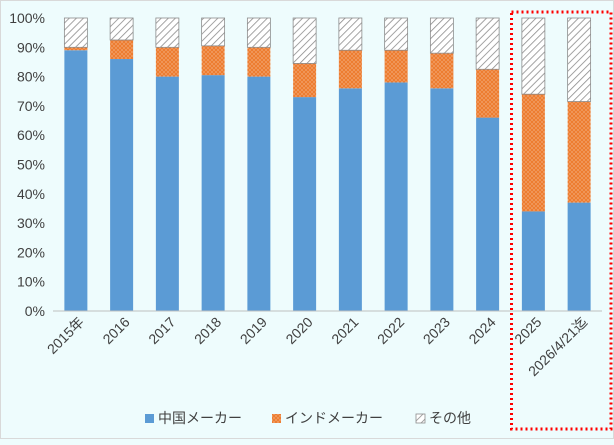 The width and height of the screenshot is (614, 445). Describe the element at coordinates (27, 18) in the screenshot. I see `y-tick-label: 100%` at that location.